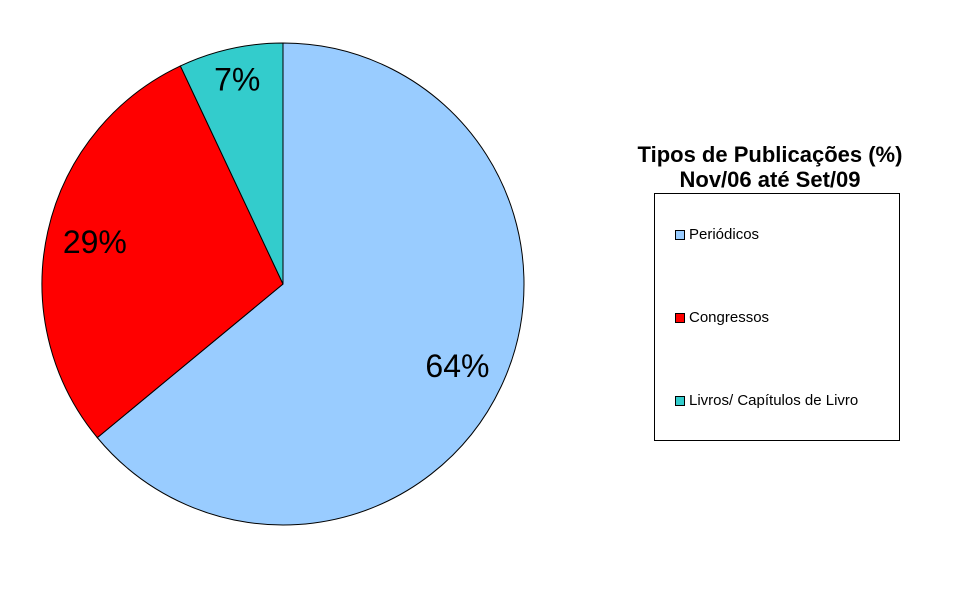  Describe the element at coordinates (95, 242) in the screenshot. I see `pie-label-congressos: 29%` at that location.